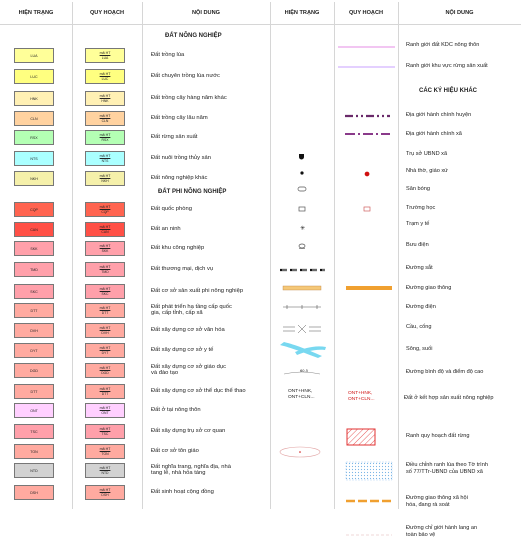  What do you see at coordinates (171, 209) in the screenshot?
I see `land-use-label: Đất quốc phòng` at bounding box center [171, 209].